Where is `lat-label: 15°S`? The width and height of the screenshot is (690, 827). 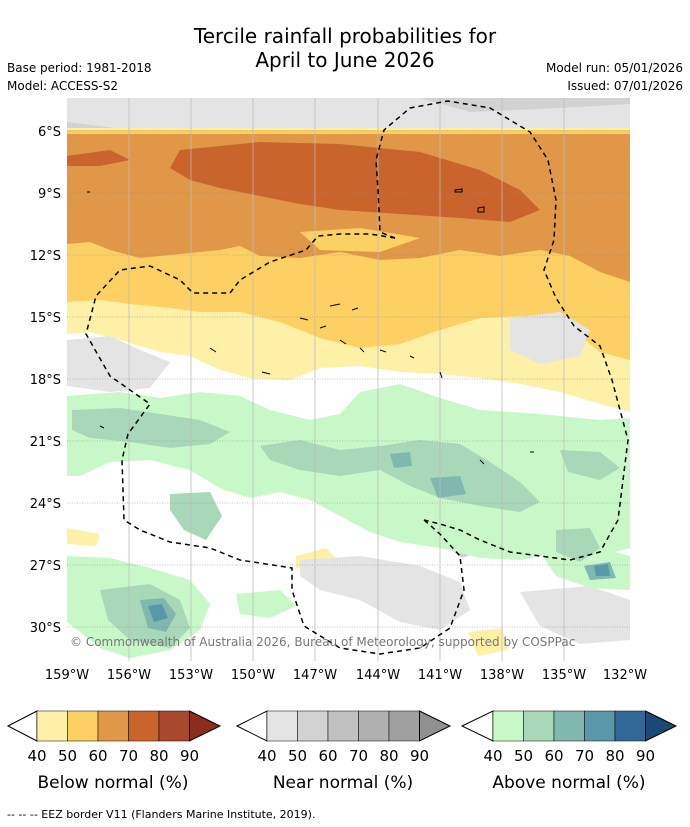 lat-label: 15°S is located at coordinates (45, 318).